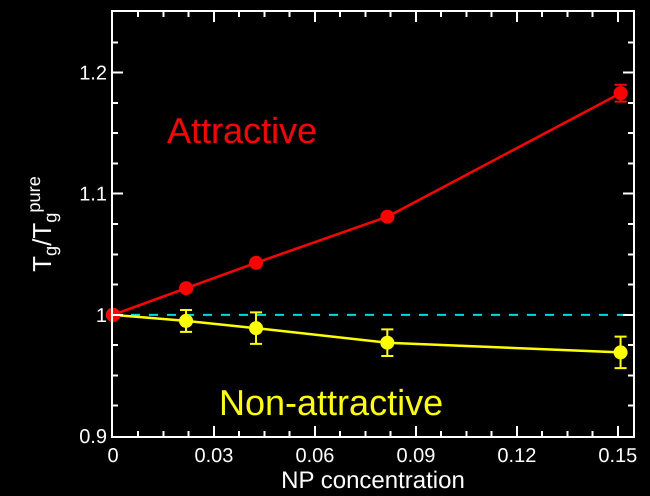 This screenshot has width=650, height=496. Describe the element at coordinates (214, 456) in the screenshot. I see `x-tick-label: 0.03` at that location.